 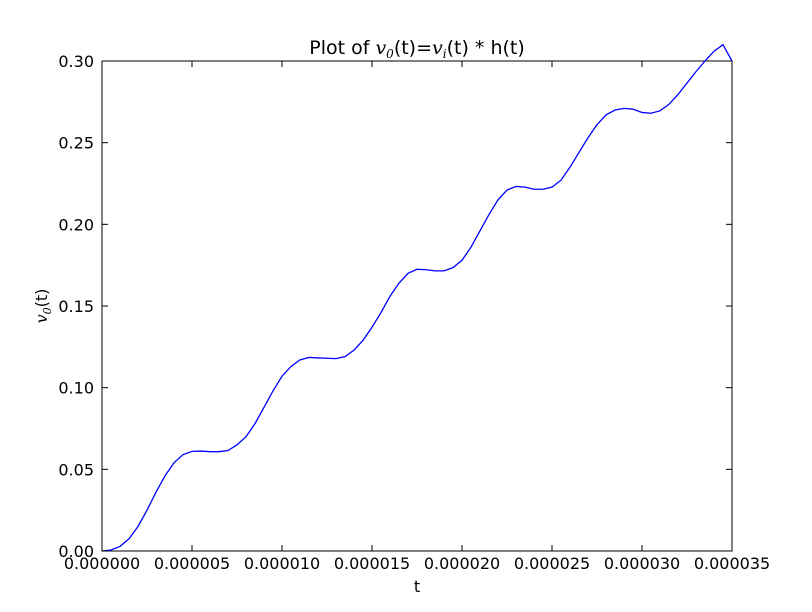 I want to click on x-tick-label: 0.000035, so click(x=732, y=563).